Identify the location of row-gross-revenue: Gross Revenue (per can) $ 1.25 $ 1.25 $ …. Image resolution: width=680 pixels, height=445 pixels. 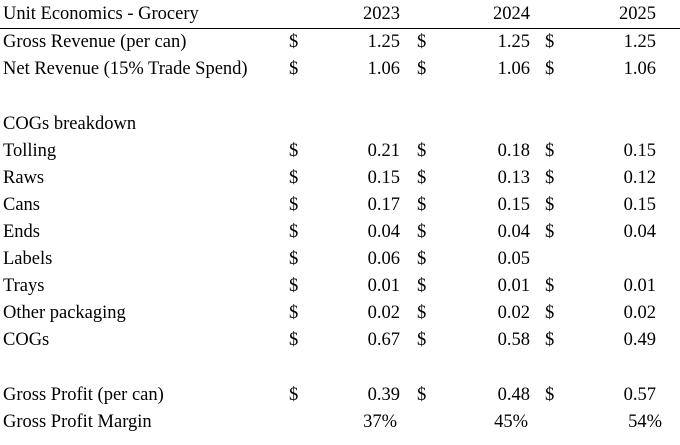
(340, 42).